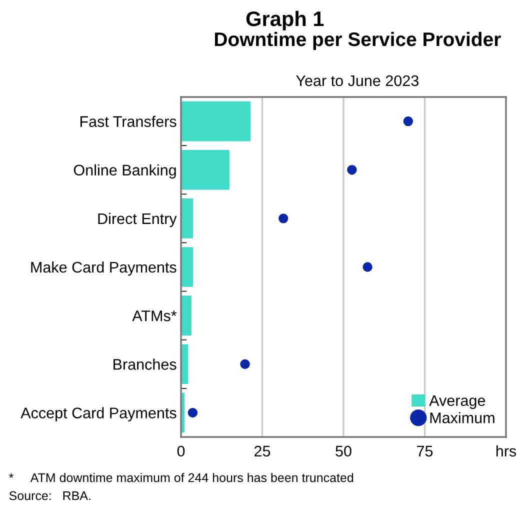  What do you see at coordinates (462, 418) in the screenshot?
I see `legend-label: Maximum` at bounding box center [462, 418].